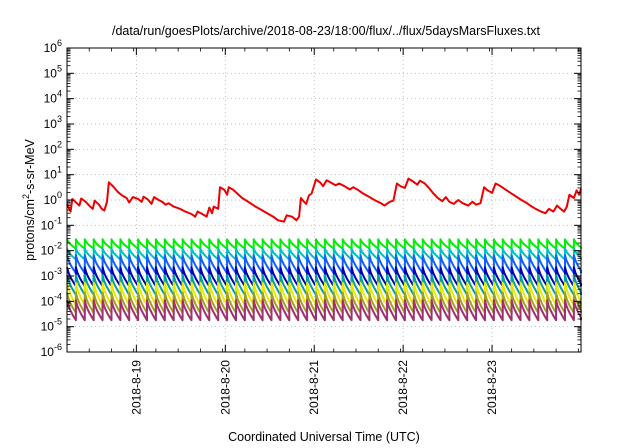 The width and height of the screenshot is (640, 448). What do you see at coordinates (136, 387) in the screenshot?
I see `x-tick-label: 2018-8-19` at bounding box center [136, 387].